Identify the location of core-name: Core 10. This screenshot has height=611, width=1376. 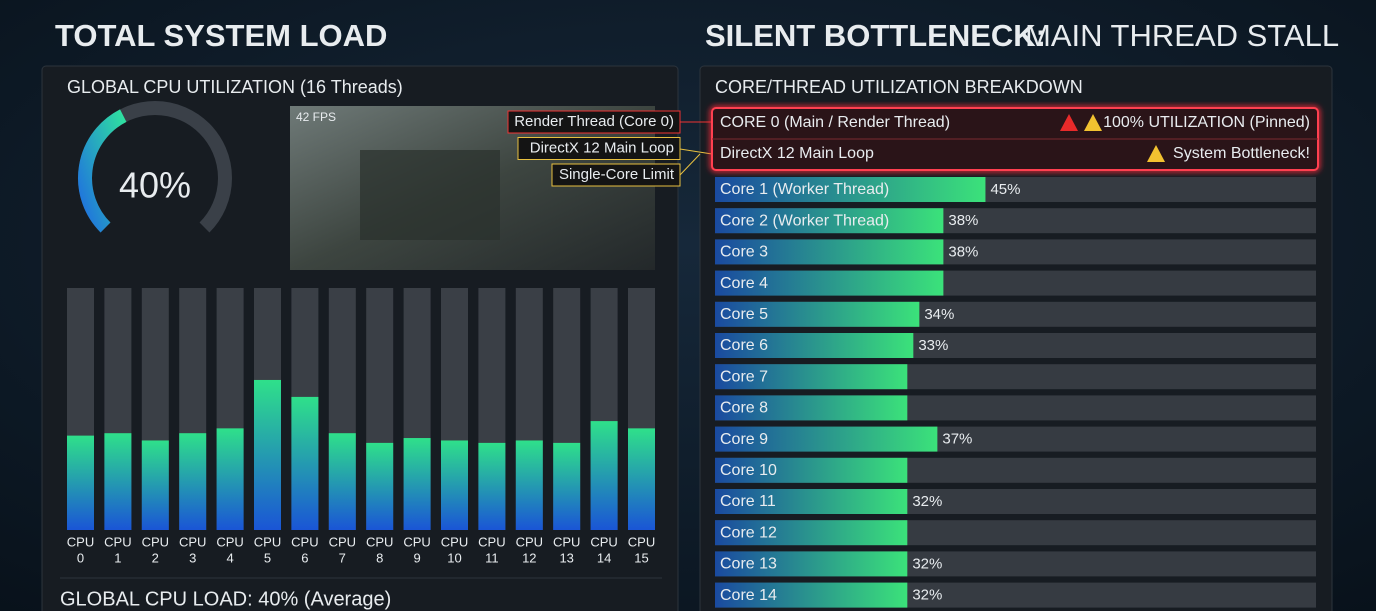
(748, 470).